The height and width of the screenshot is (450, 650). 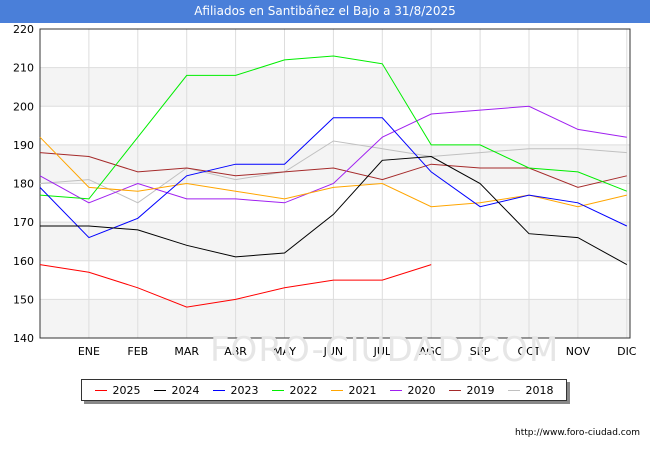 What do you see at coordinates (185, 390) in the screenshot?
I see `legend-label: 2024` at bounding box center [185, 390].